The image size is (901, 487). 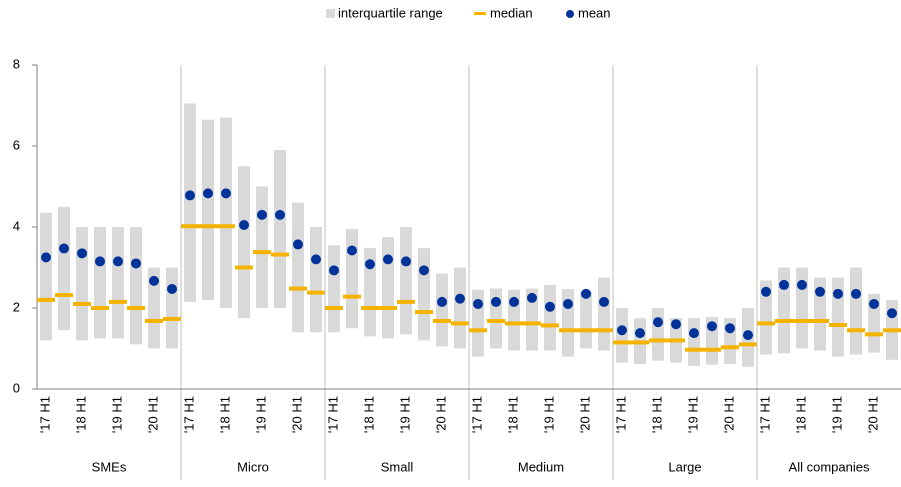 I want to click on group-label: Small, so click(x=397, y=466).